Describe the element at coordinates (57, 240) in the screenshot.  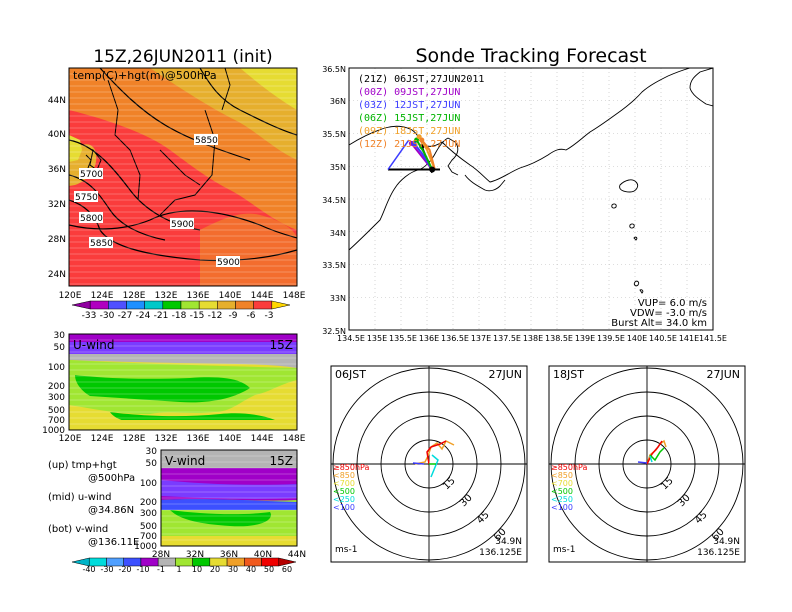
I see `y-tick-label: 28N` at that location.